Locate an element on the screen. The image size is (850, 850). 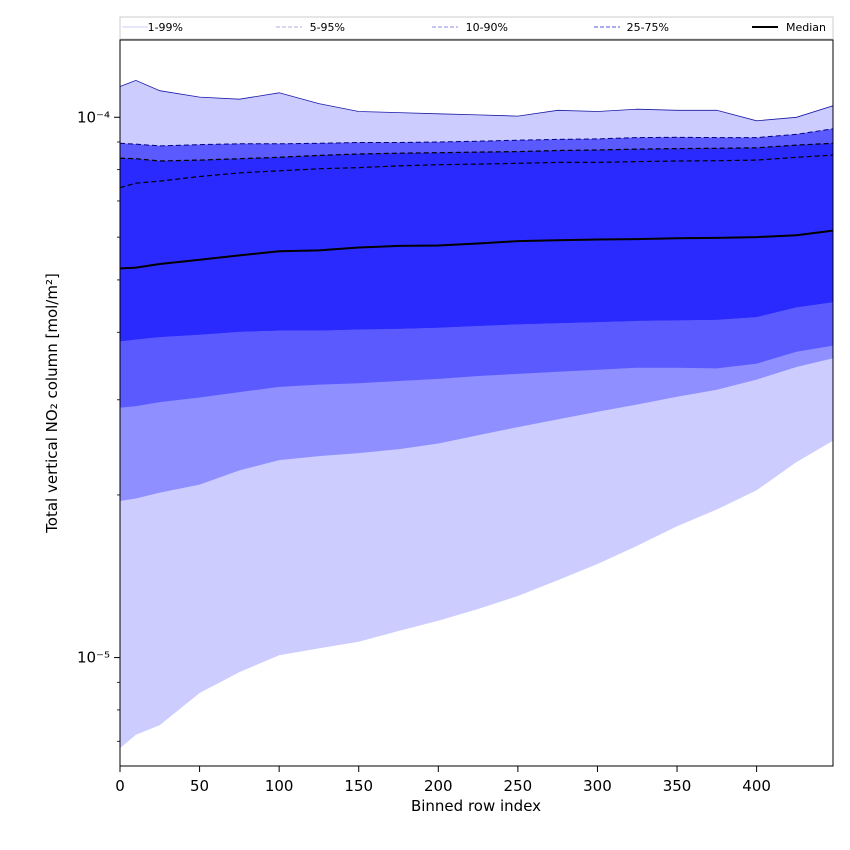
legend-label: Median is located at coordinates (806, 27).